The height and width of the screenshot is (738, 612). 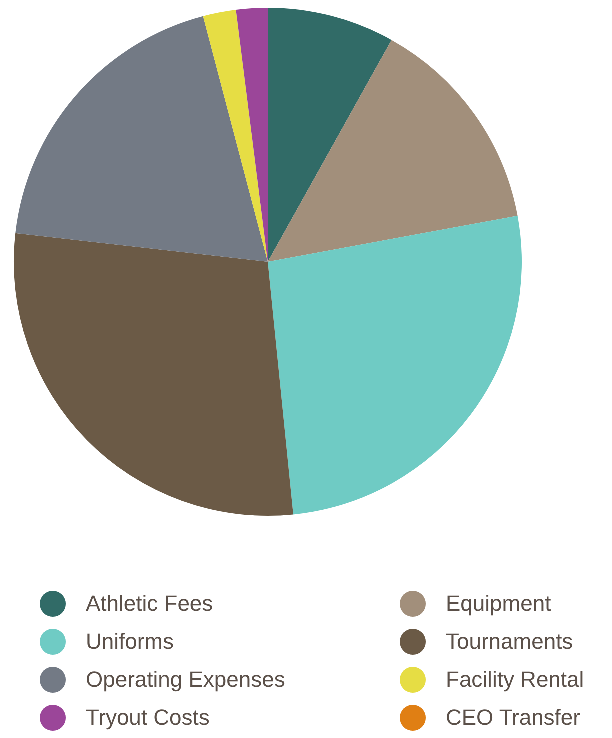 What do you see at coordinates (499, 604) in the screenshot?
I see `legend-label: Equipment` at bounding box center [499, 604].